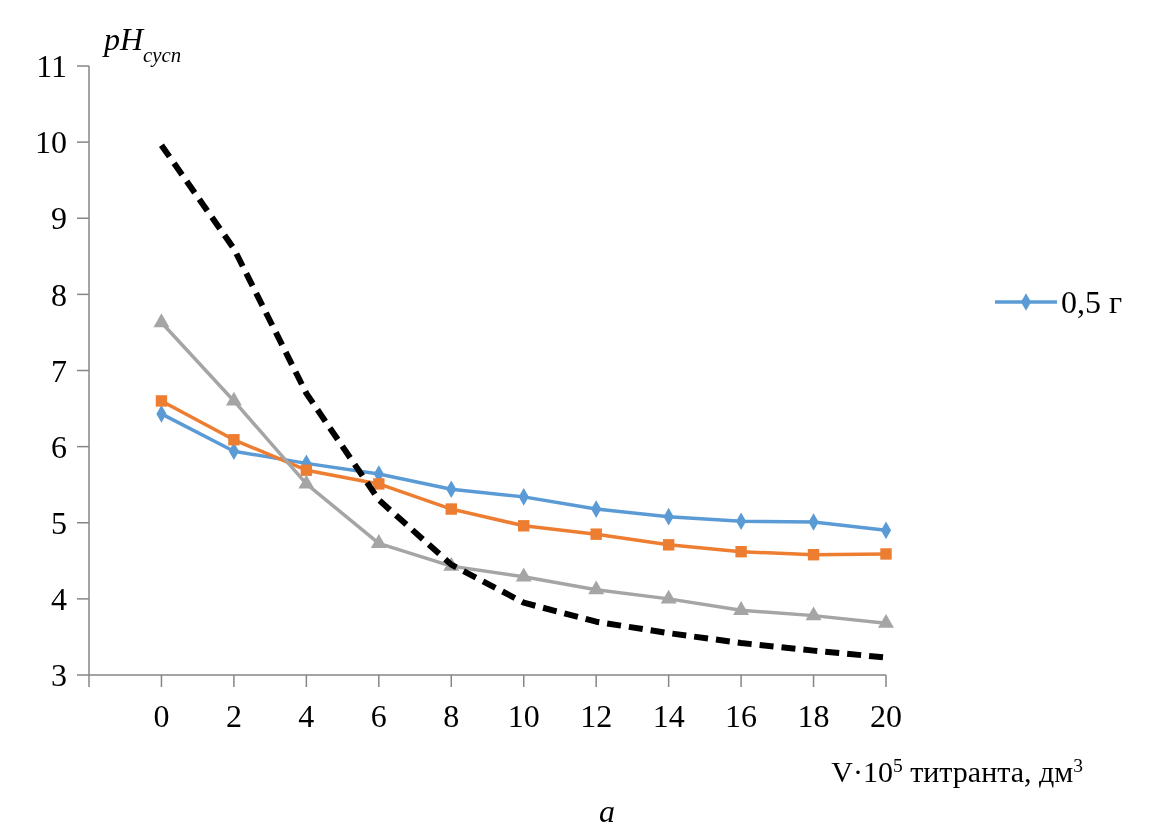 The width and height of the screenshot is (1162, 838). What do you see at coordinates (51, 66) in the screenshot?
I see `y-tick-label: 11` at bounding box center [51, 66].